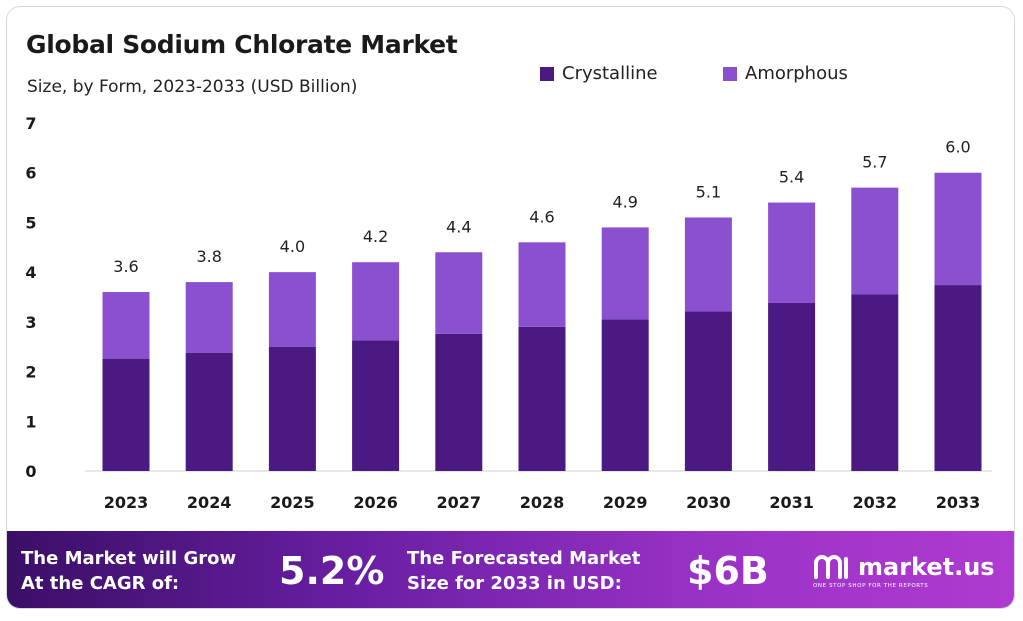  What do you see at coordinates (730, 73) in the screenshot?
I see `legend-swatch-amorphous` at bounding box center [730, 73].